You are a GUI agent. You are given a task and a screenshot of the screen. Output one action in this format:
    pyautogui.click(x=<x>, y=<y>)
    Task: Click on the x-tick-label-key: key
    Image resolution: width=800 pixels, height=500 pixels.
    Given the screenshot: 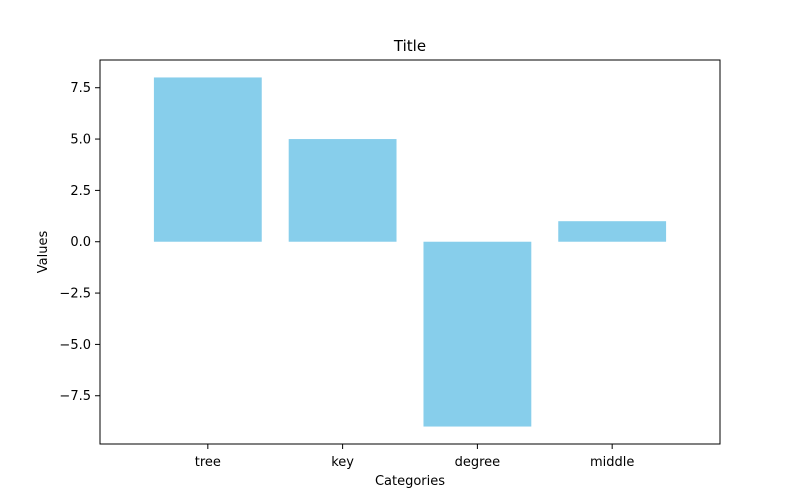 What is the action you would take?
    pyautogui.click(x=342, y=462)
    